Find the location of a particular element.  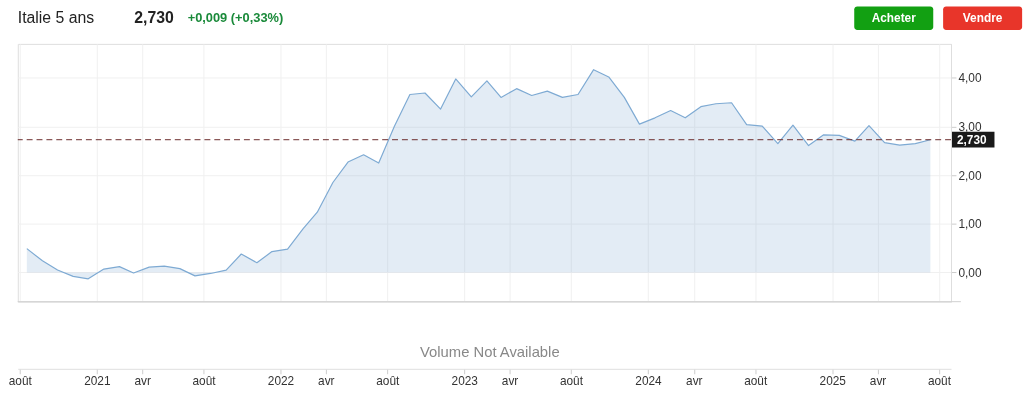

x-tick-label: 2025 is located at coordinates (833, 381).